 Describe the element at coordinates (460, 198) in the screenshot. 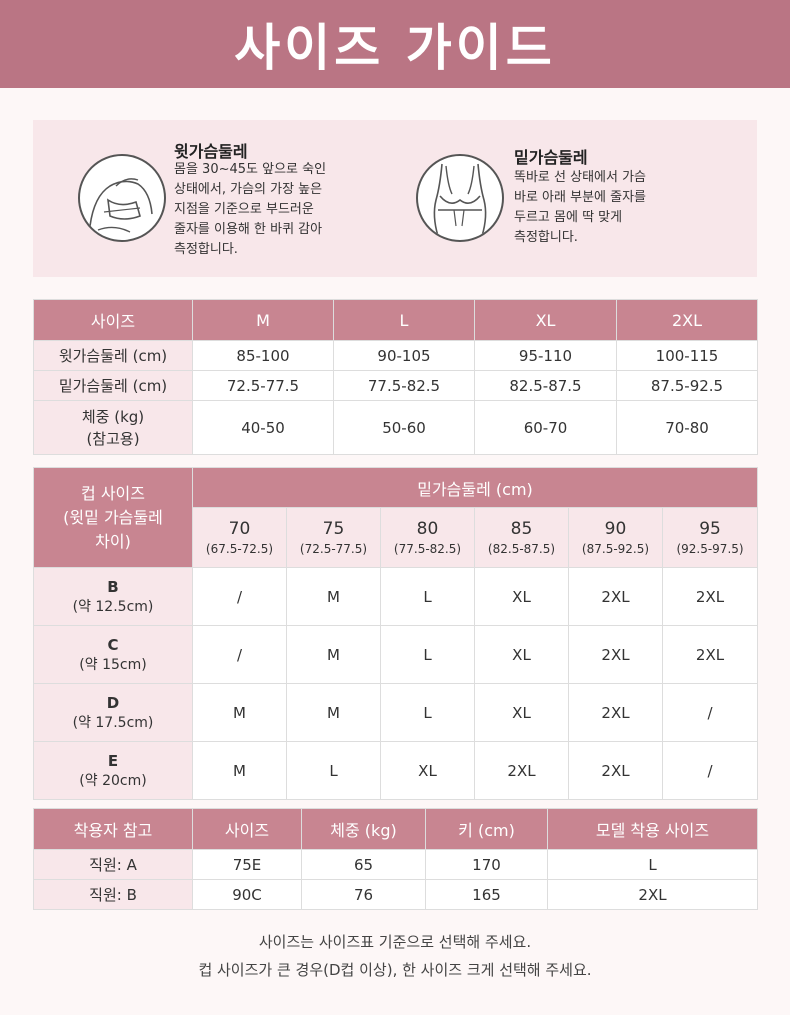

I see `under-bust-measure-icon` at that location.